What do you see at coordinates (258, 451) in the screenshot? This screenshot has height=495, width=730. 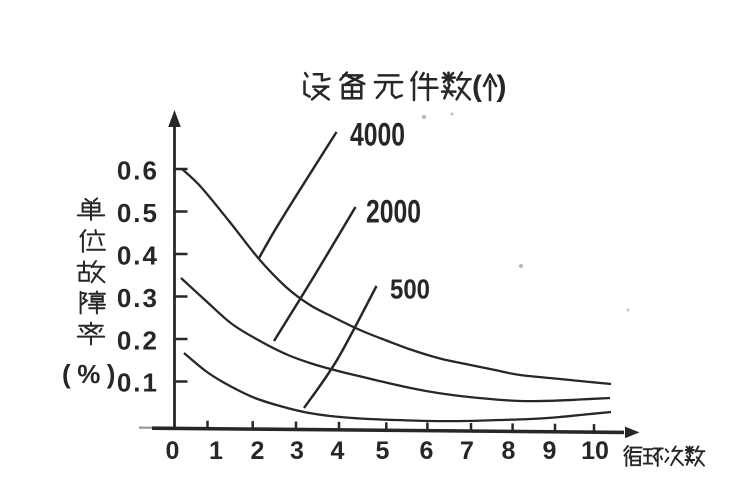 I see `svg-text: 2` at bounding box center [258, 451].